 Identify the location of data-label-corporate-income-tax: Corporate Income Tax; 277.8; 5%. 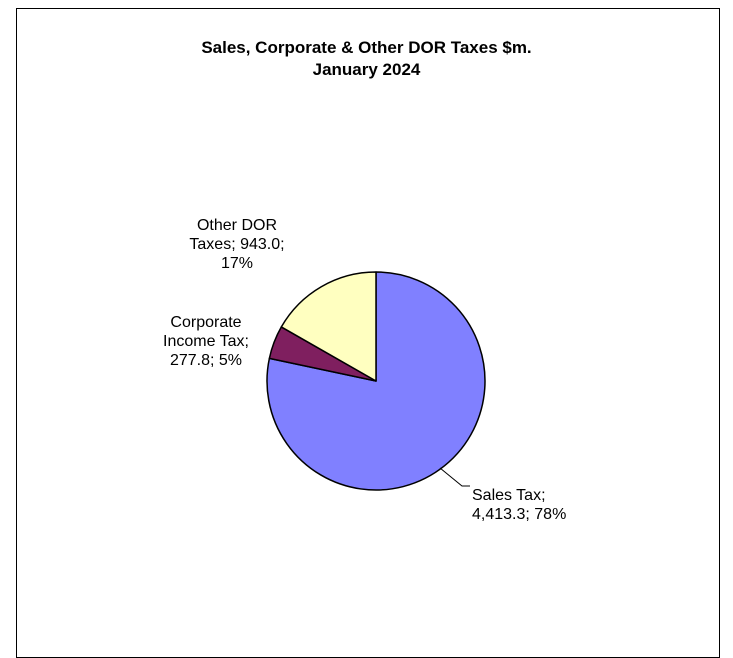
(206, 341).